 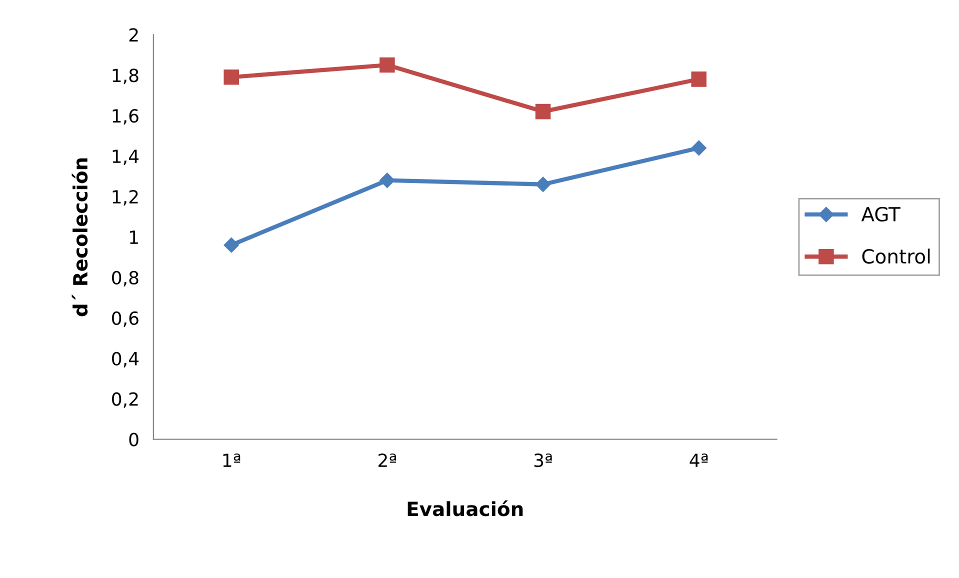 What do you see at coordinates (125, 198) in the screenshot?
I see `y-tick-label: 1,2` at bounding box center [125, 198].